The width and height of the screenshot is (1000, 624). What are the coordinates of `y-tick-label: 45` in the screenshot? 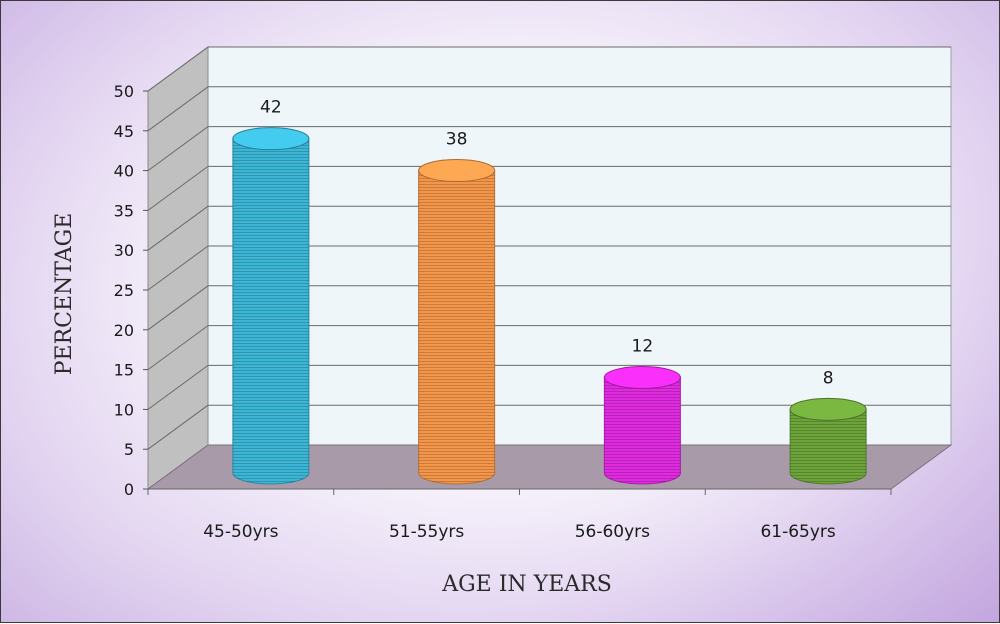 It's located at (124, 131).